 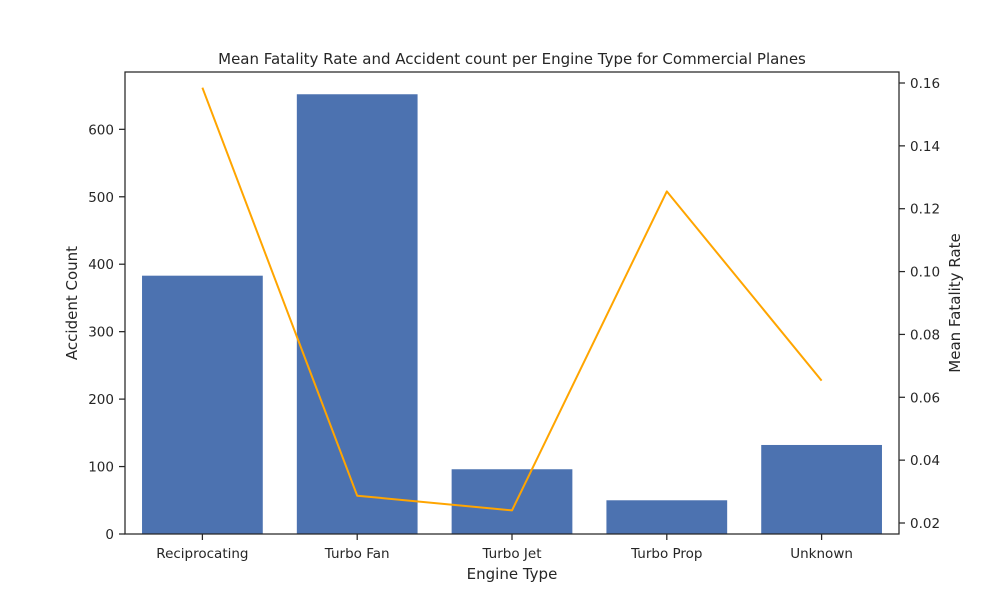 I want to click on right-tick-label: 0.10, so click(x=925, y=273).